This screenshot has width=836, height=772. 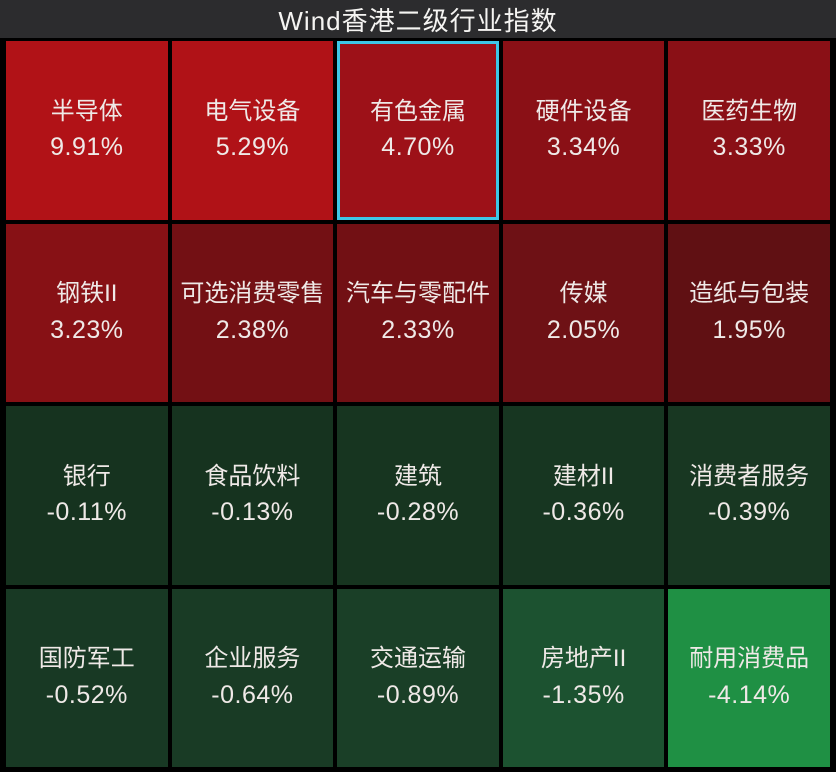 What do you see at coordinates (86, 476) in the screenshot?
I see `sector-name: 银行` at bounding box center [86, 476].